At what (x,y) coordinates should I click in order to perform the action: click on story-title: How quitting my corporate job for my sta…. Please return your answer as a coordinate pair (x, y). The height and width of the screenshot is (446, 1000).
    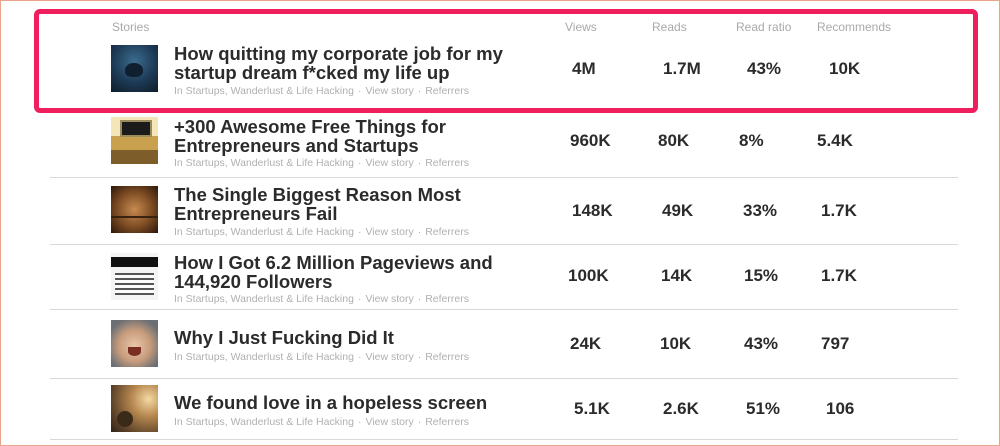
    Looking at the image, I should click on (359, 63).